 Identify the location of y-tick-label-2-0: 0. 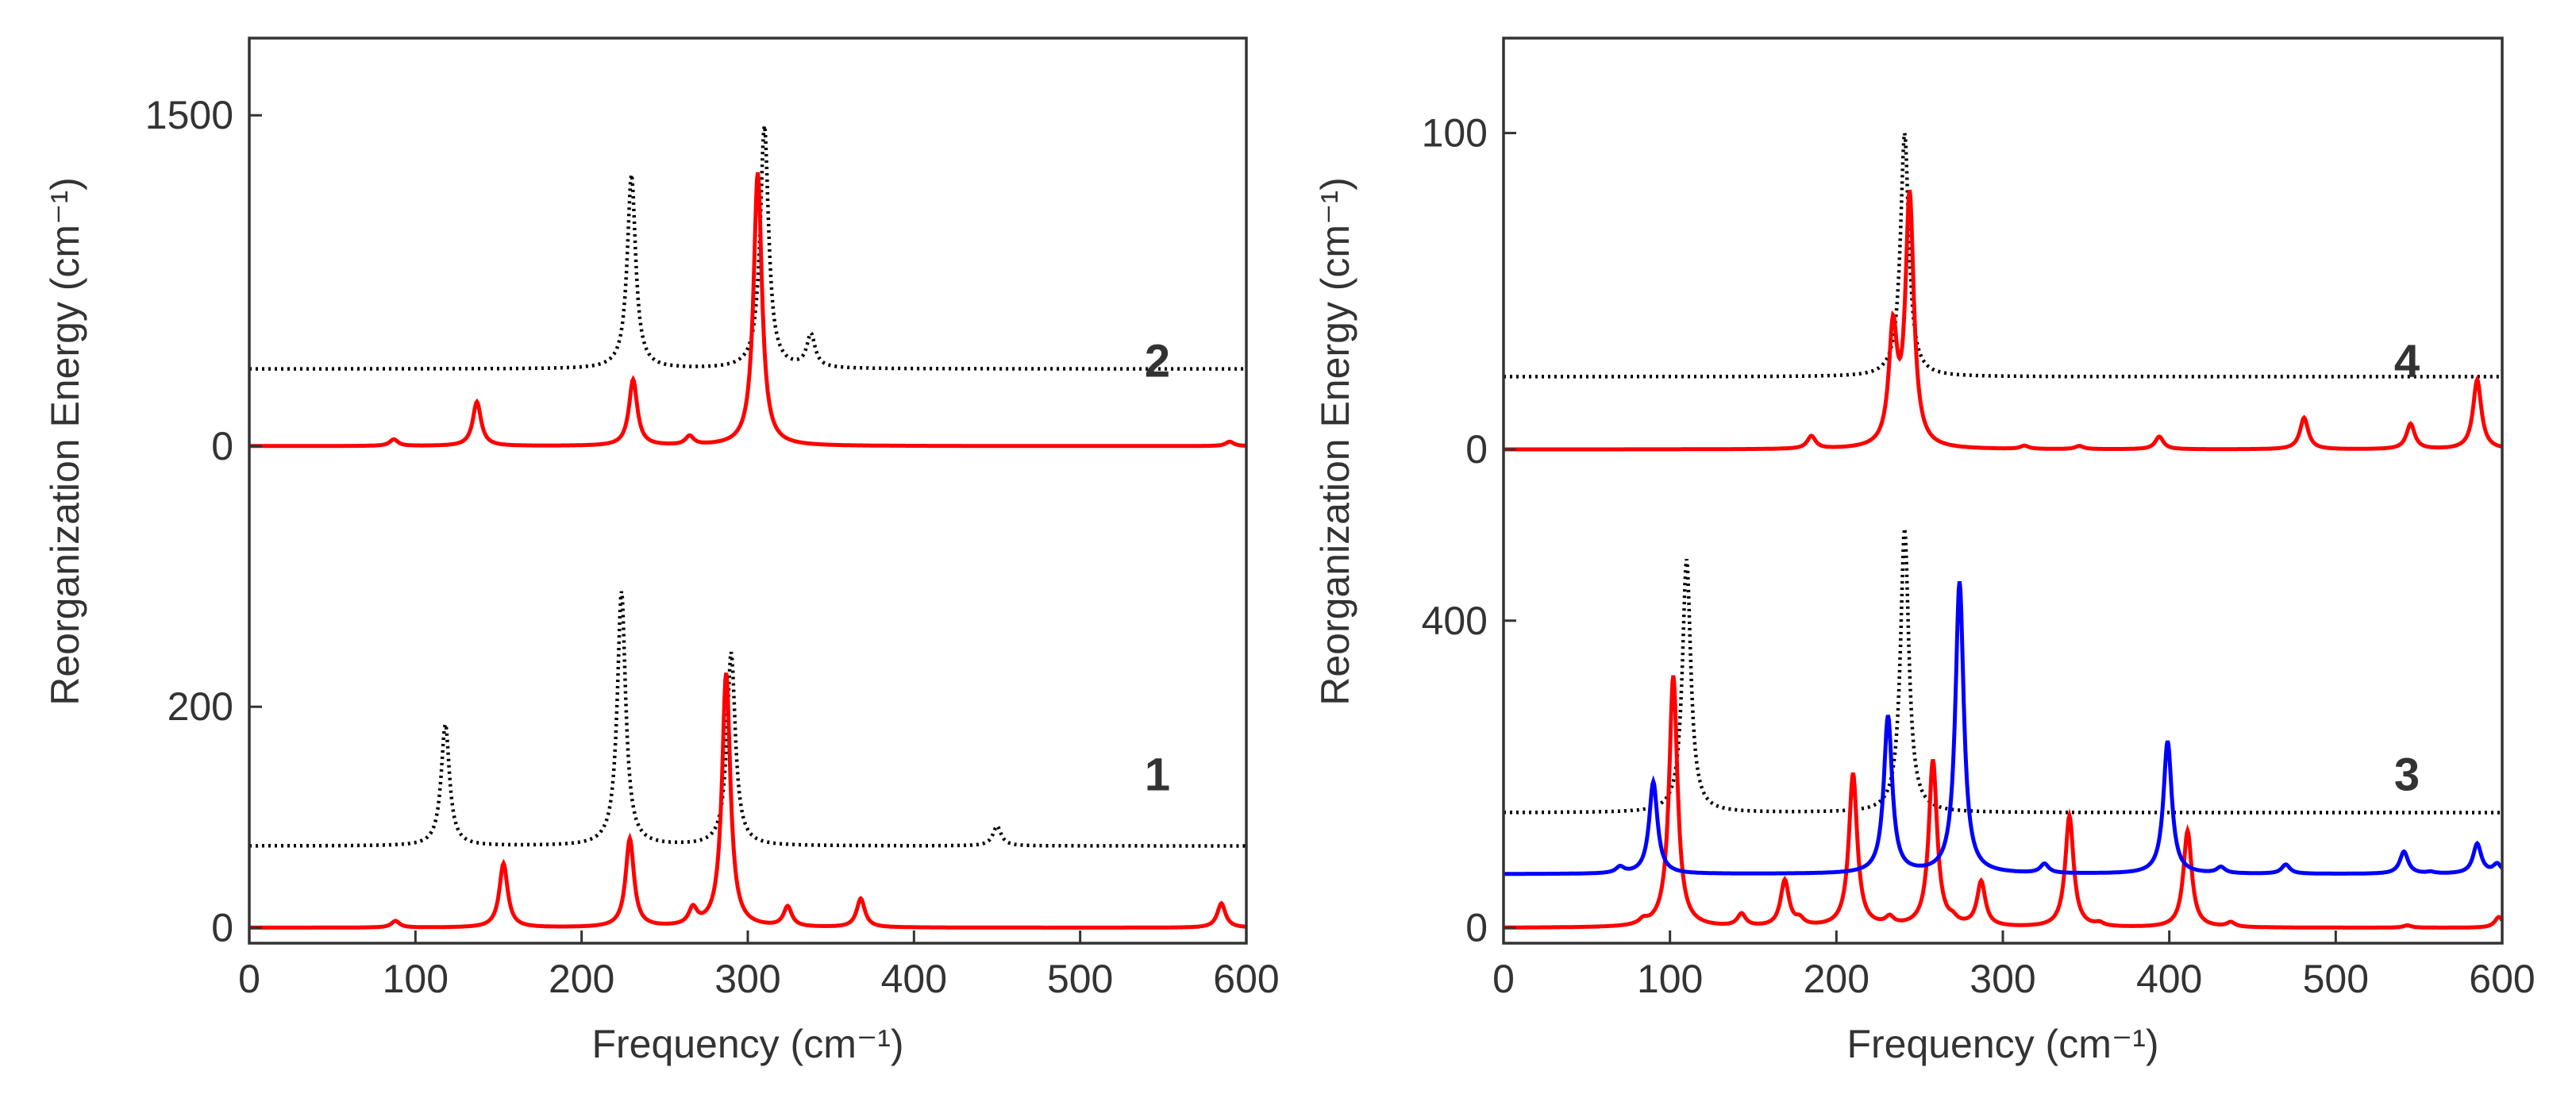
(222, 446).